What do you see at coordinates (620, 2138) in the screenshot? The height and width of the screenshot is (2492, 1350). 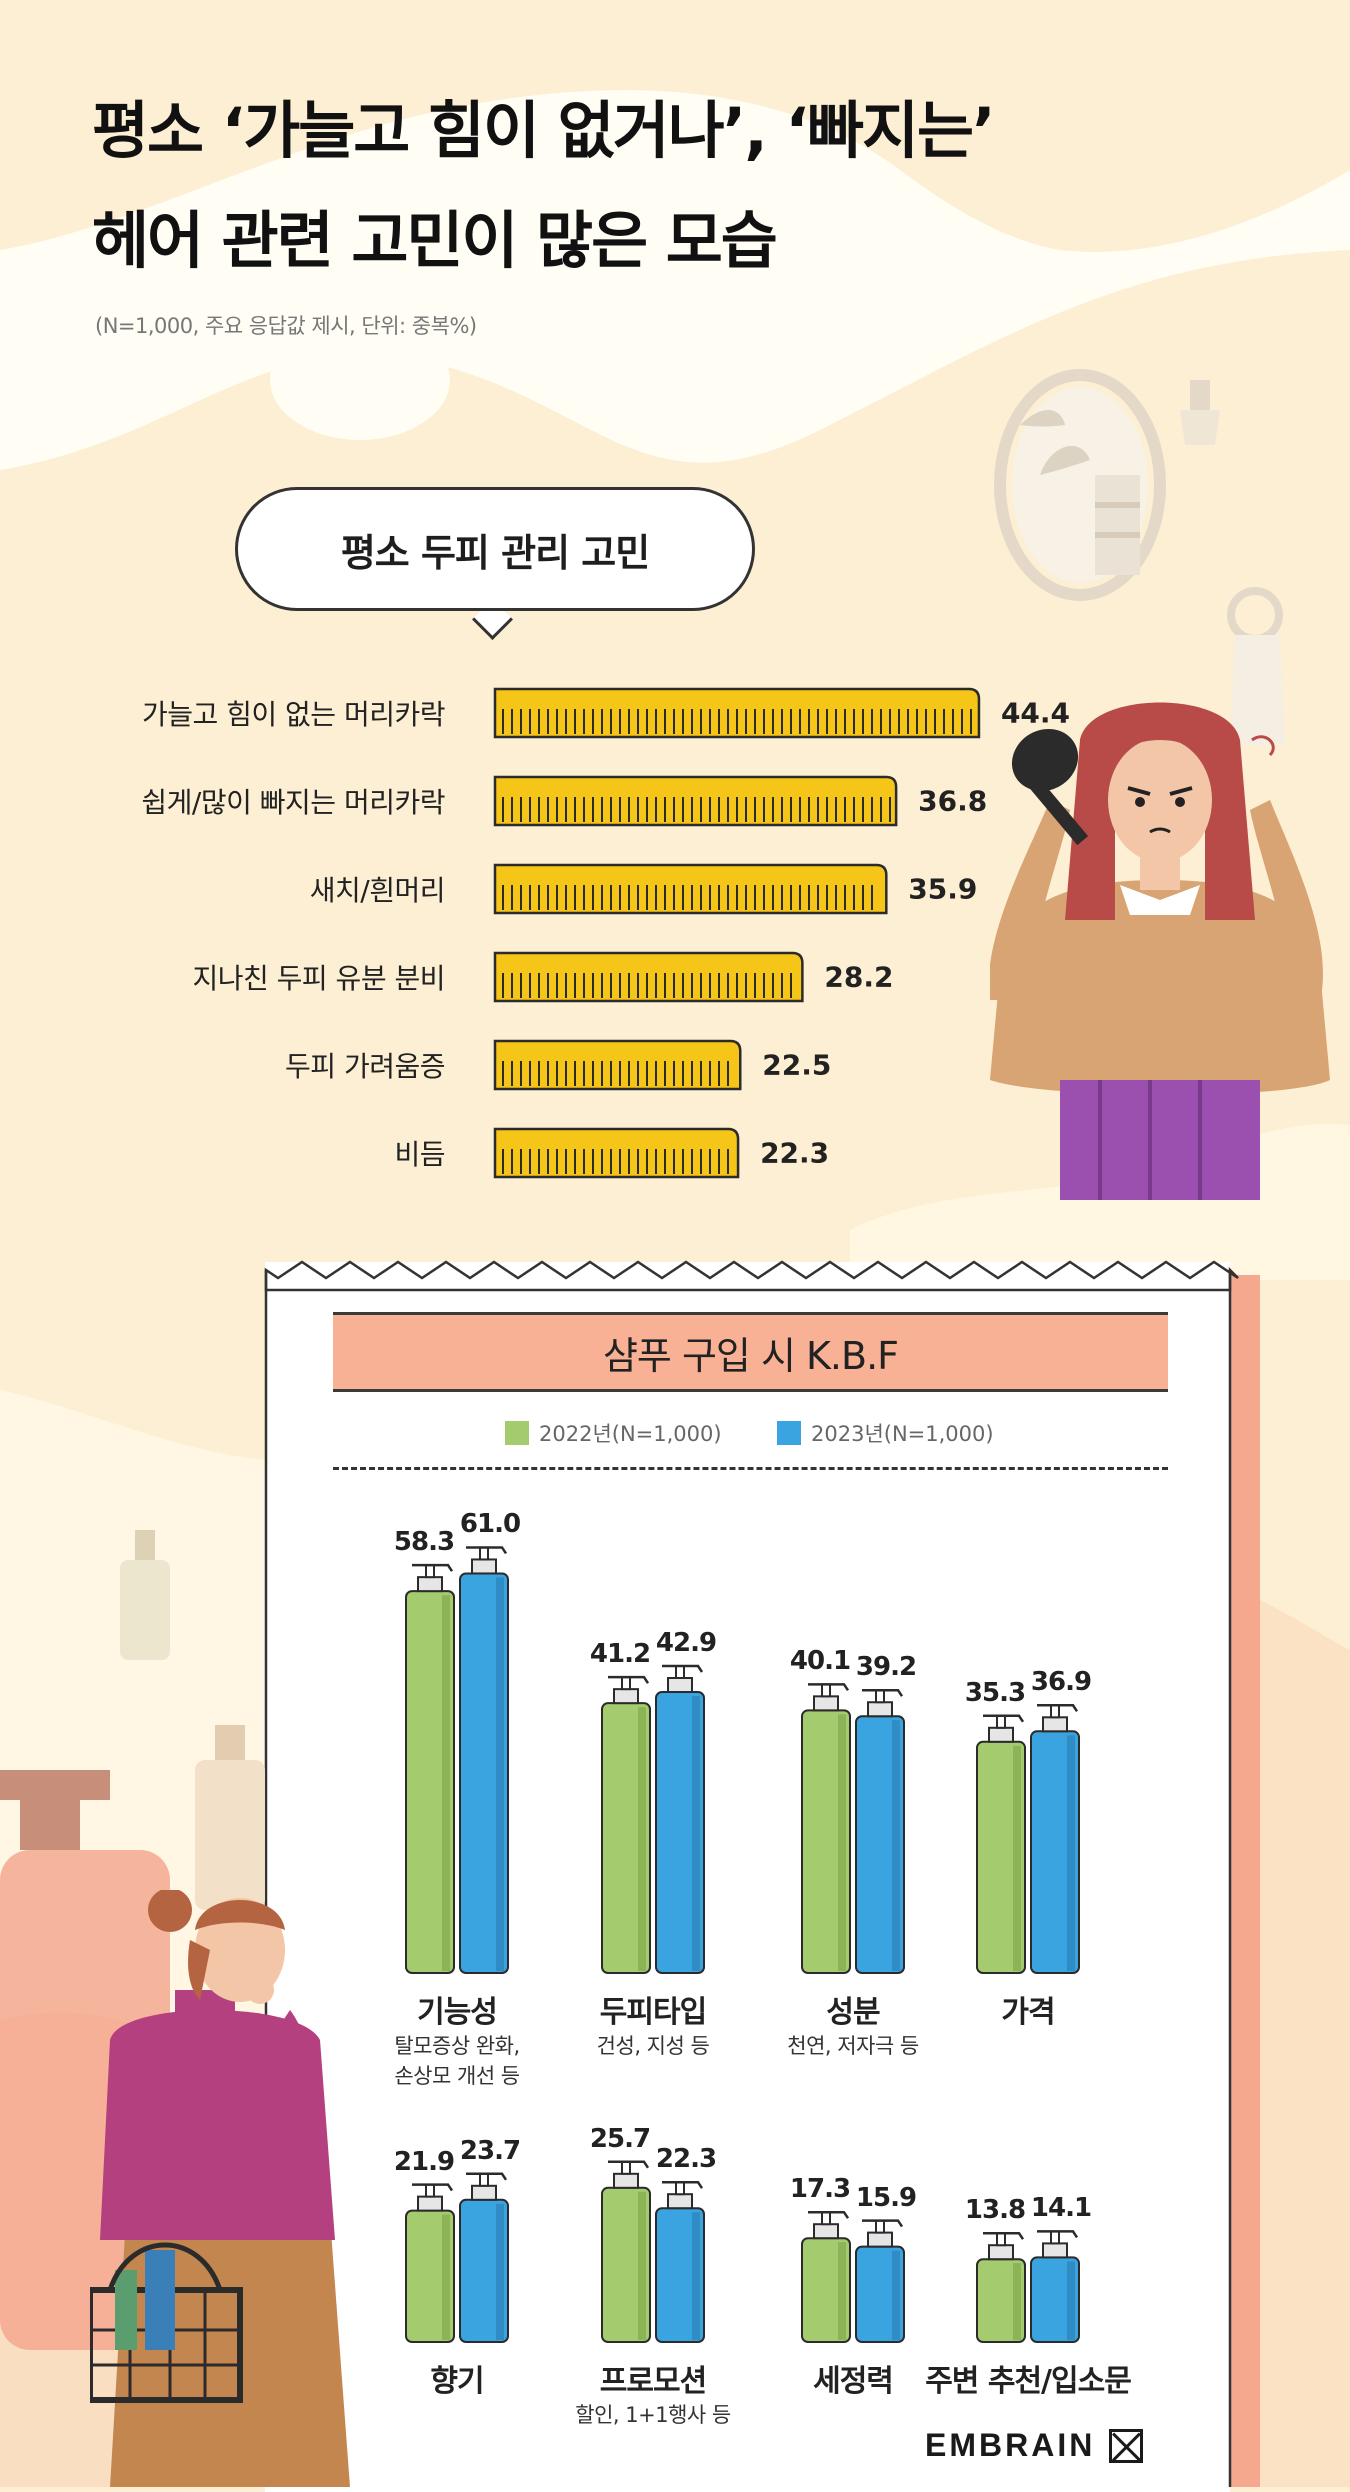 I see `bottle-bar-value-5-0: 25.7` at bounding box center [620, 2138].